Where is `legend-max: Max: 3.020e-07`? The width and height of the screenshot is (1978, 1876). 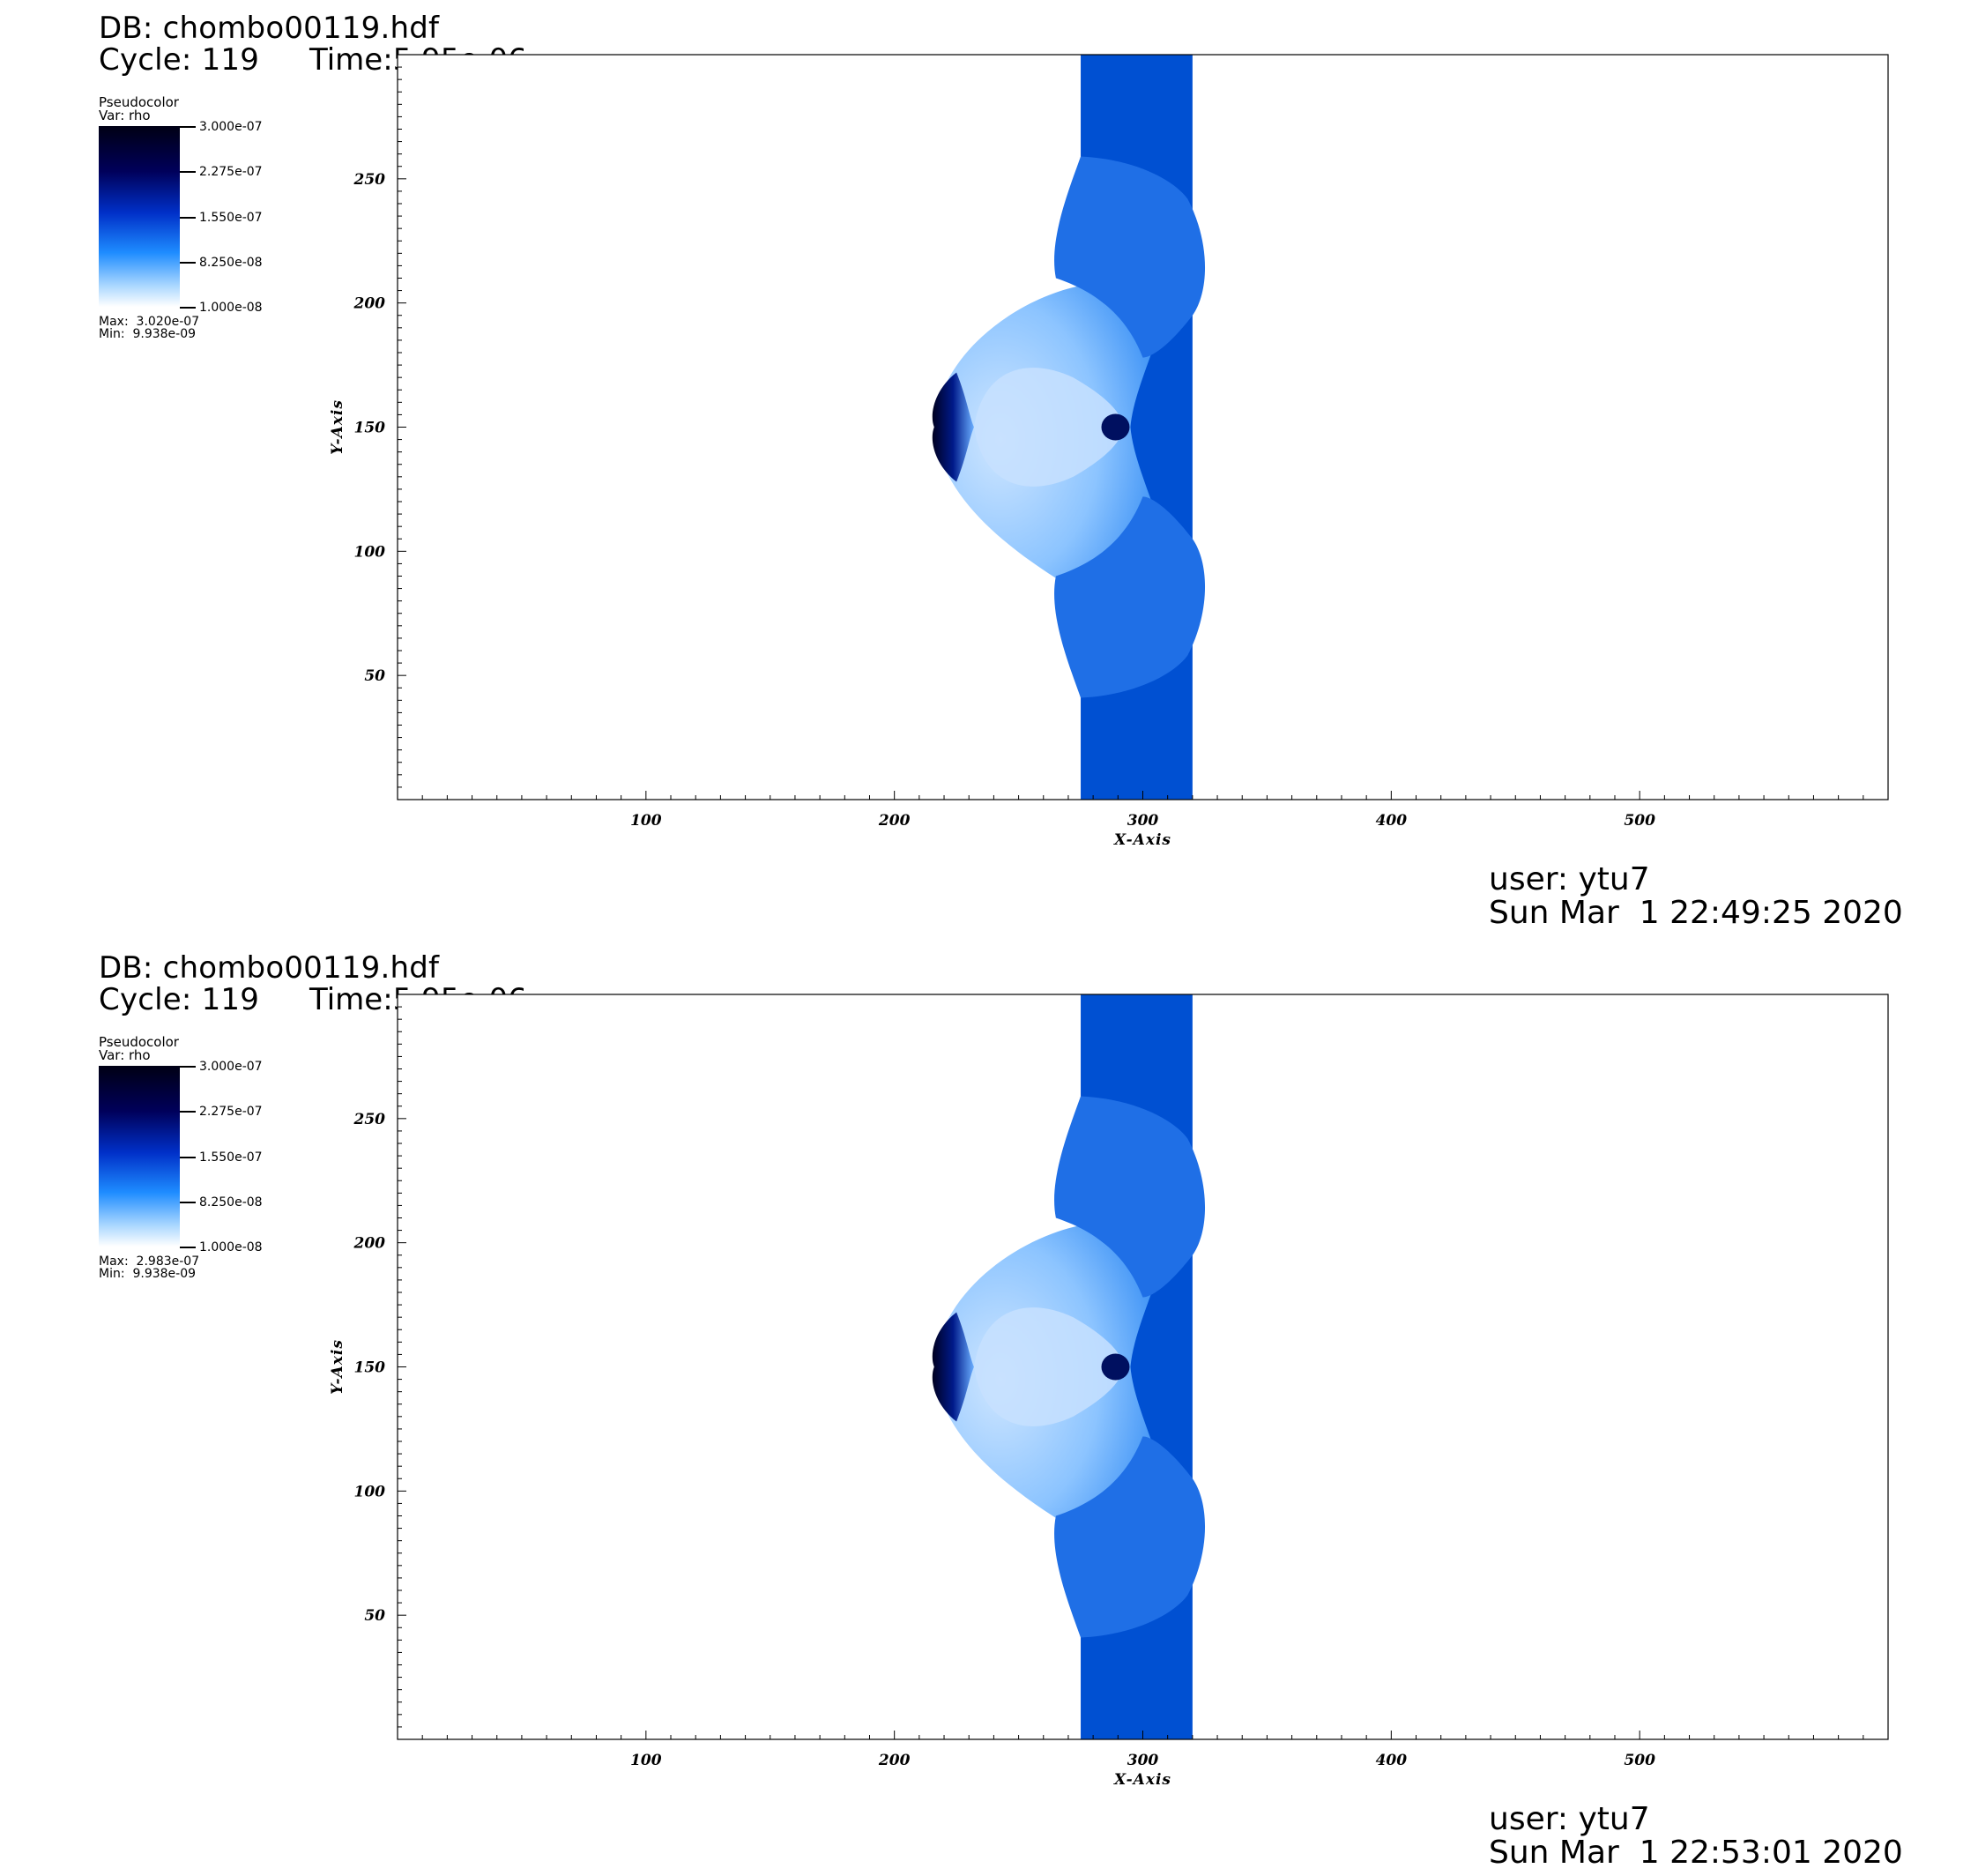
legend-max: Max: 3.020e-07 is located at coordinates (149, 322).